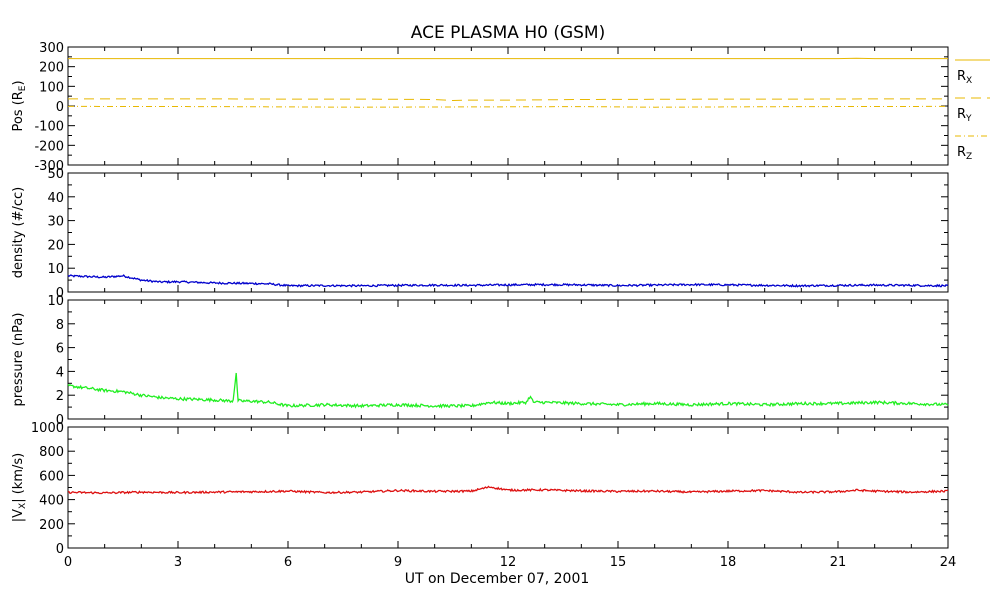 The height and width of the screenshot is (600, 993). I want to click on y-tick-label: -100, so click(49, 127).